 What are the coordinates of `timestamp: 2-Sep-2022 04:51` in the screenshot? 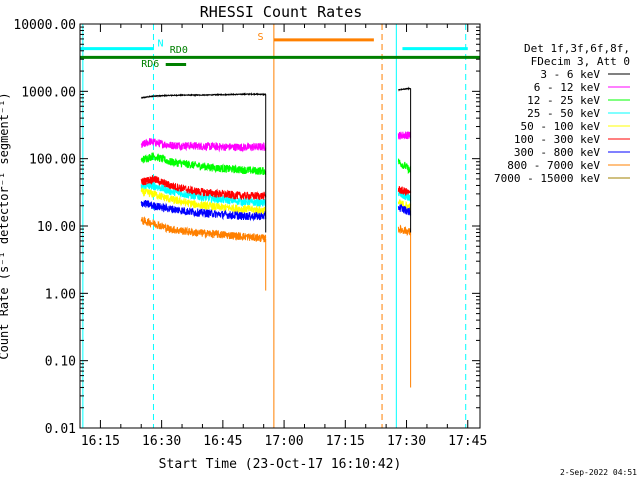 It's located at (598, 472).